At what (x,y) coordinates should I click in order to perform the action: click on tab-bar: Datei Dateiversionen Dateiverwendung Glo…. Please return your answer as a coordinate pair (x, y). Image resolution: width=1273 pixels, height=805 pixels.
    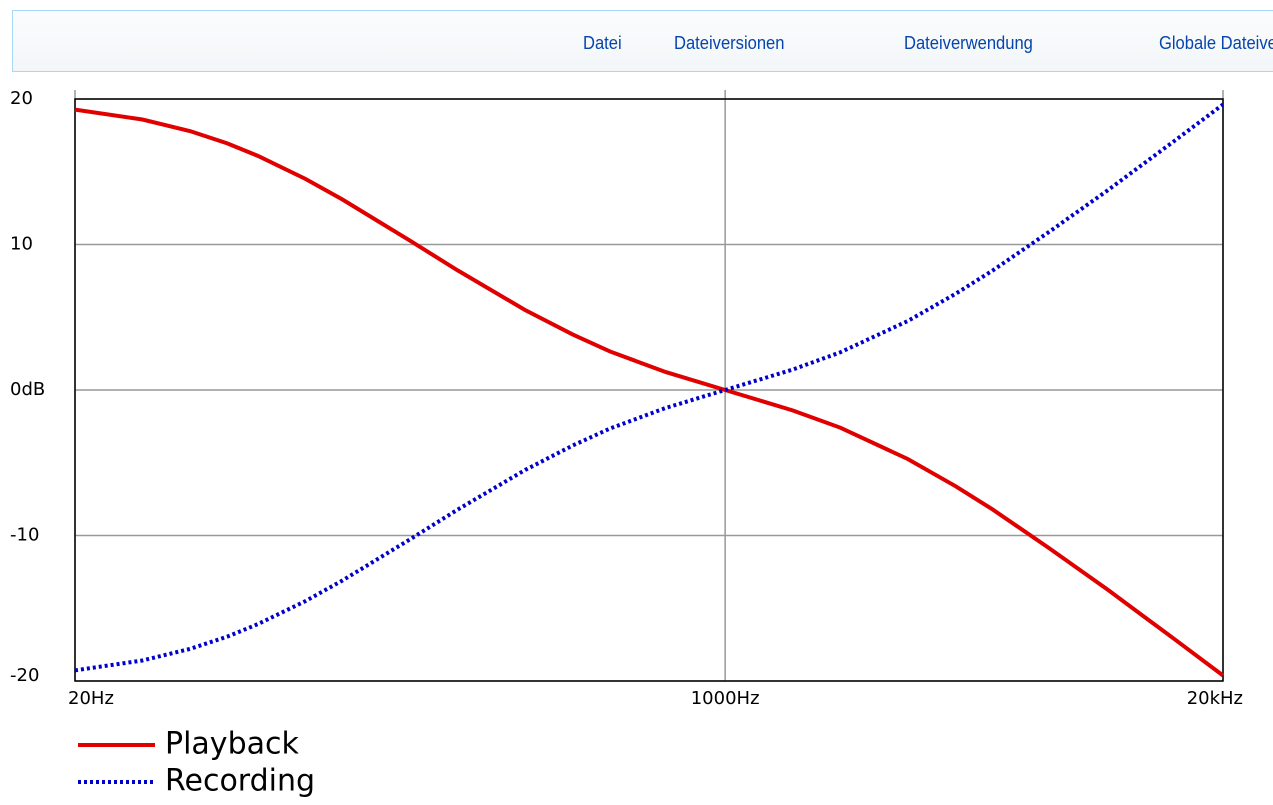
    Looking at the image, I should click on (642, 41).